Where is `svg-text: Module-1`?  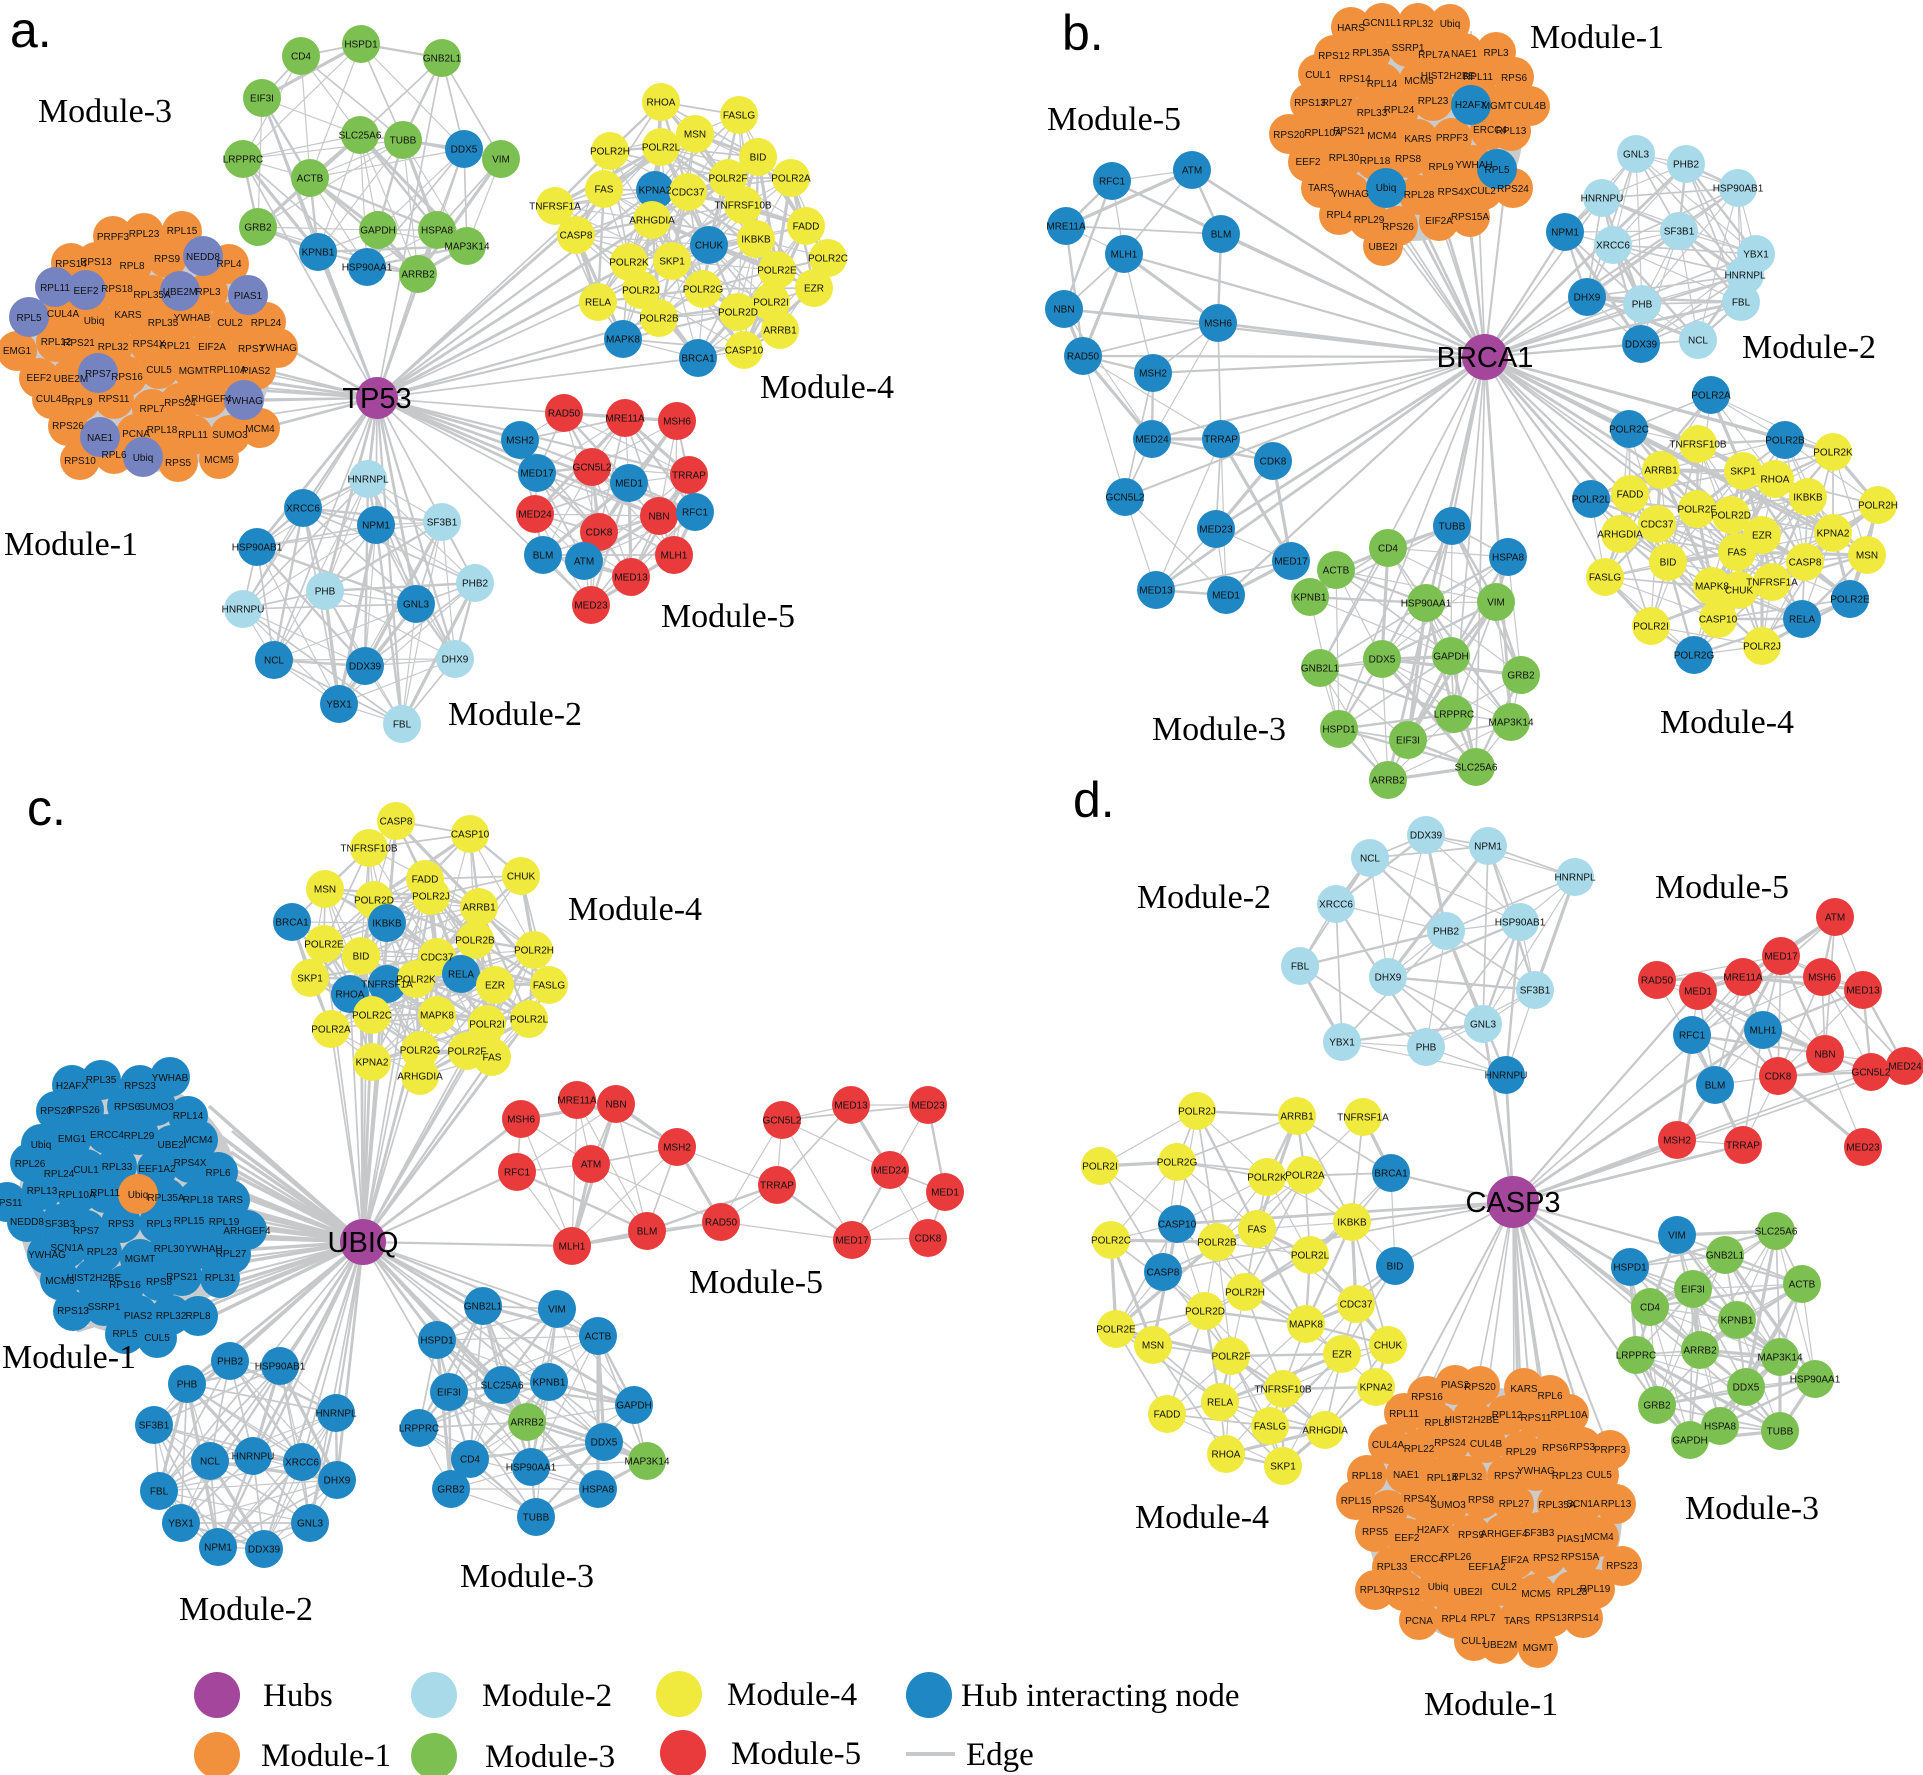
svg-text: Module-1 is located at coordinates (326, 1756).